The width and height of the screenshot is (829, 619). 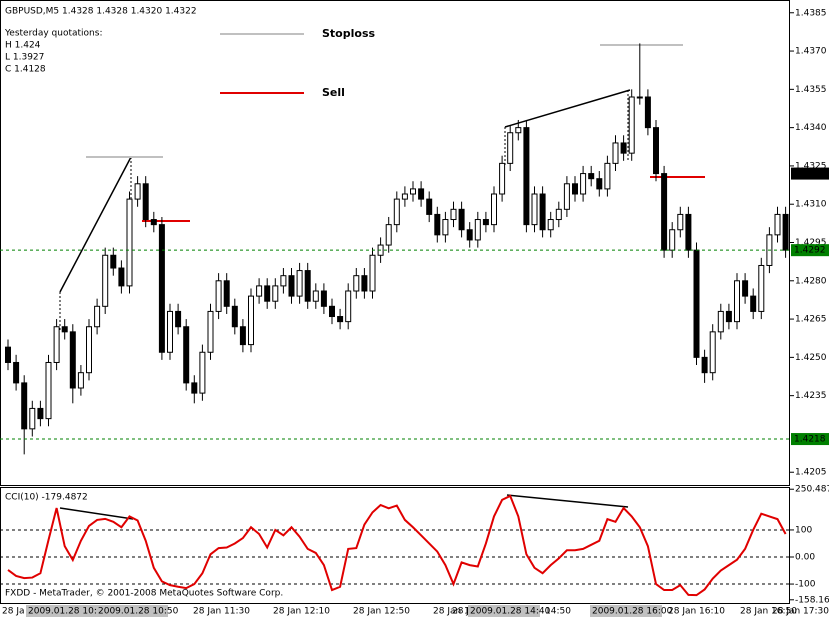 I want to click on indicator-title: CCI(10) -179.4872, so click(x=46, y=498).